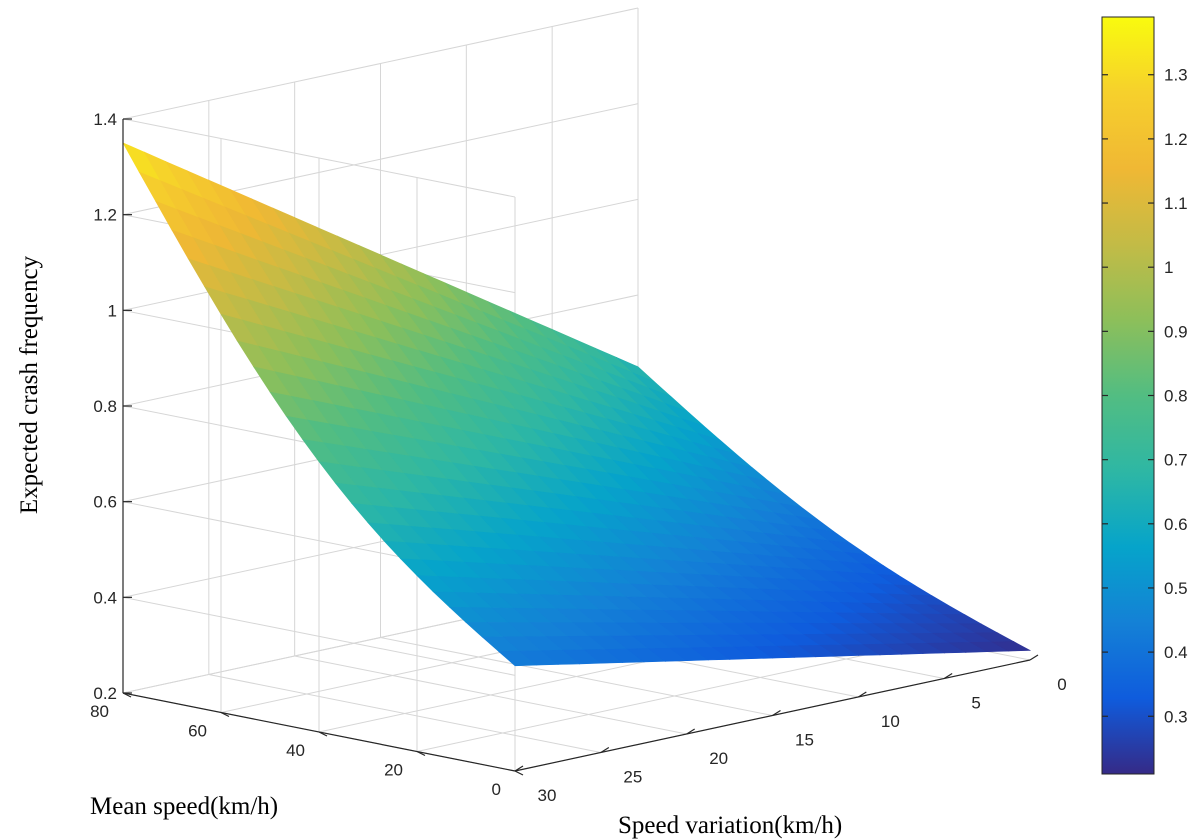 The image size is (1202, 840). I want to click on x-tick-label: 25, so click(632, 777).